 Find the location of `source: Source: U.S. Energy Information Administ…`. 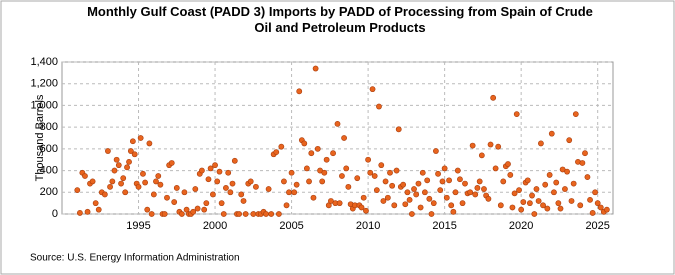

source: Source: U.S. Energy Information Administ… is located at coordinates (135, 258).